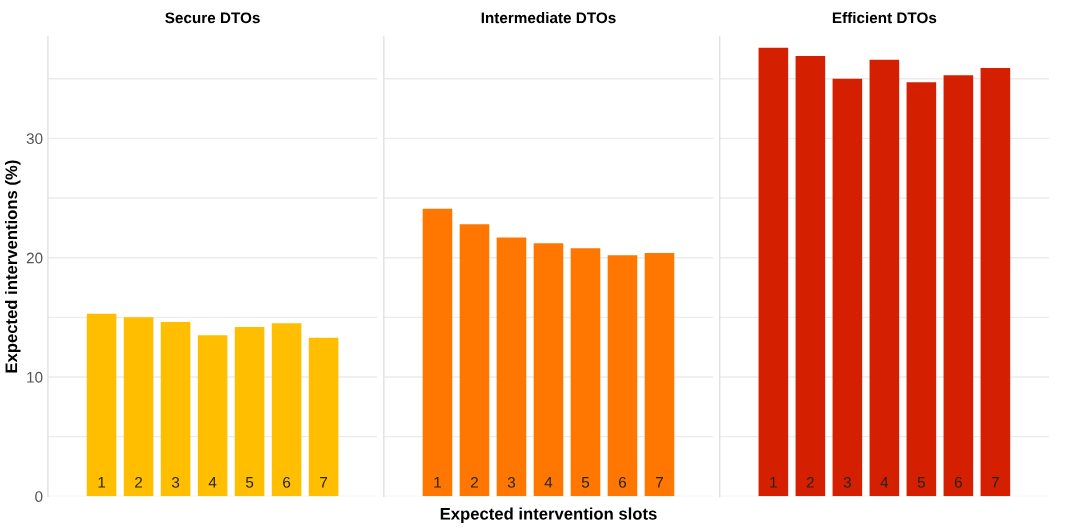 The height and width of the screenshot is (528, 1065). Describe the element at coordinates (35, 377) in the screenshot. I see `y-tick-label: 10` at that location.